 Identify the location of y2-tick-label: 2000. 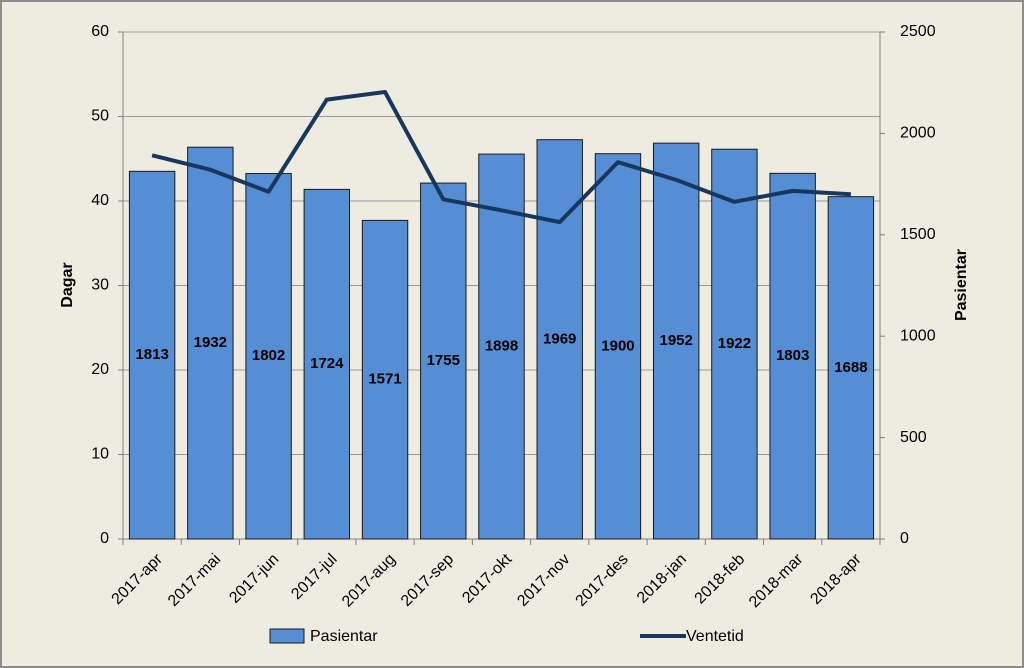
(918, 133).